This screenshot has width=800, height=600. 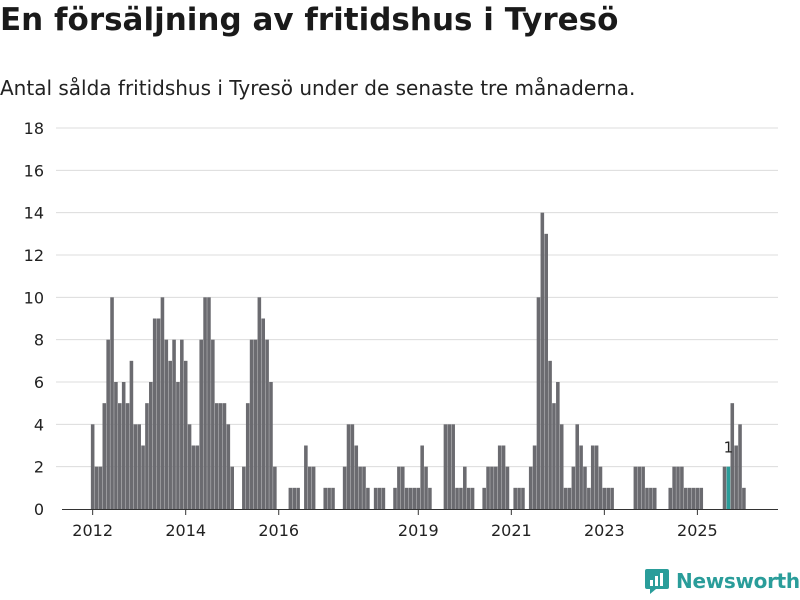 I want to click on y-tick-label: 8, so click(x=39, y=340).